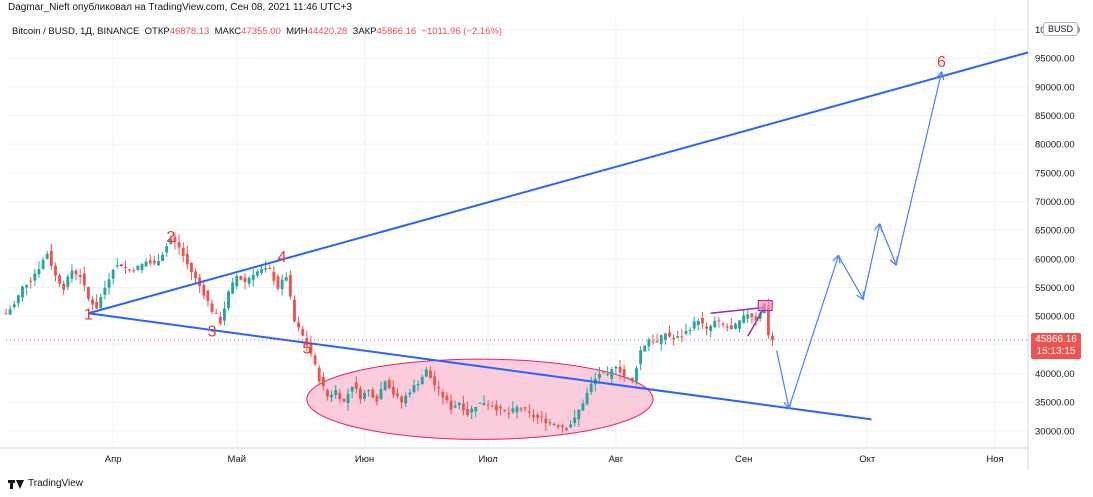 The image size is (1093, 497). What do you see at coordinates (327, 31) in the screenshot?
I see `low-value: 44420.28` at bounding box center [327, 31].